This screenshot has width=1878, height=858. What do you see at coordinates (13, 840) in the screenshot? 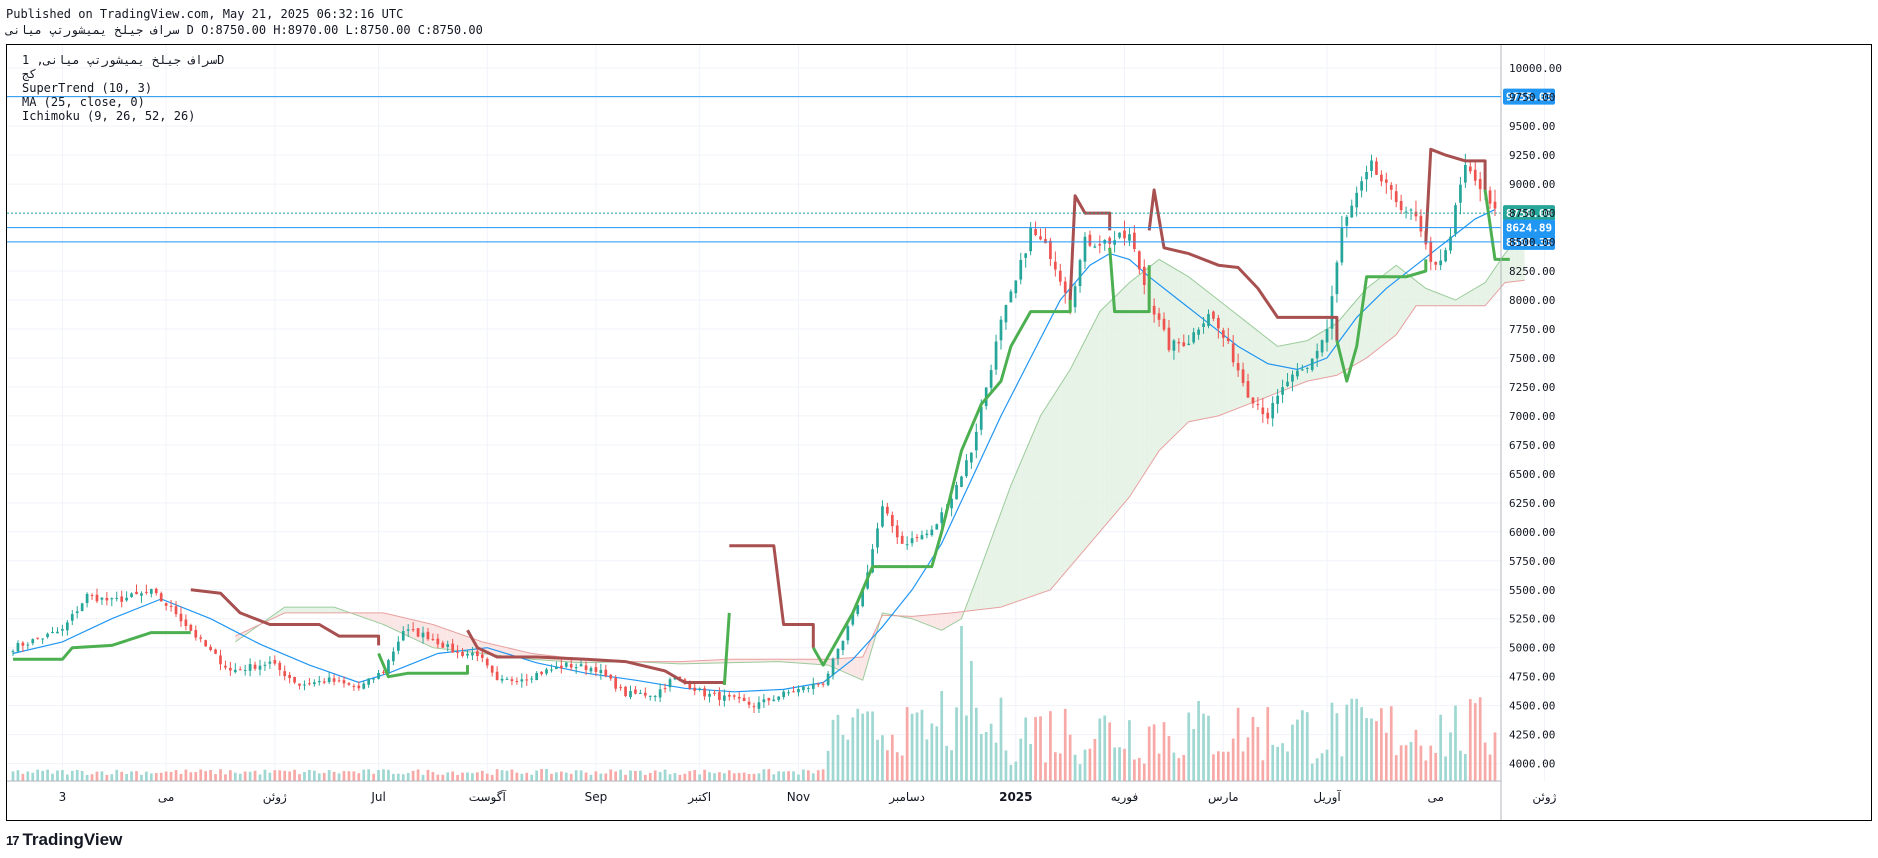
I see `tradingview-logo-icon: 17` at bounding box center [13, 840].